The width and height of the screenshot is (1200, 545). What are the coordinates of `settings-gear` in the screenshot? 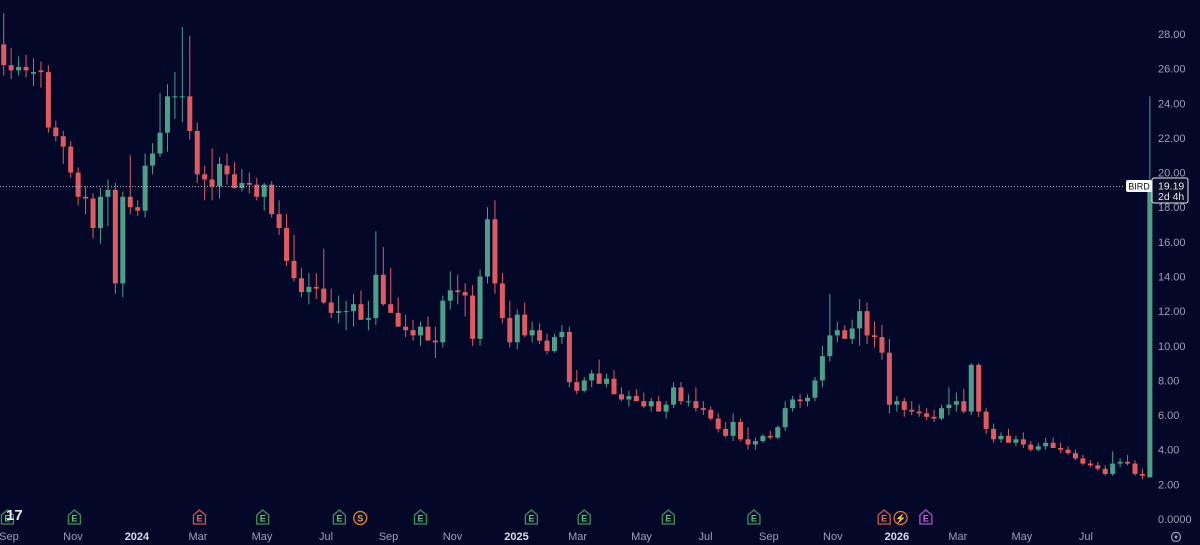 It's located at (1176, 537).